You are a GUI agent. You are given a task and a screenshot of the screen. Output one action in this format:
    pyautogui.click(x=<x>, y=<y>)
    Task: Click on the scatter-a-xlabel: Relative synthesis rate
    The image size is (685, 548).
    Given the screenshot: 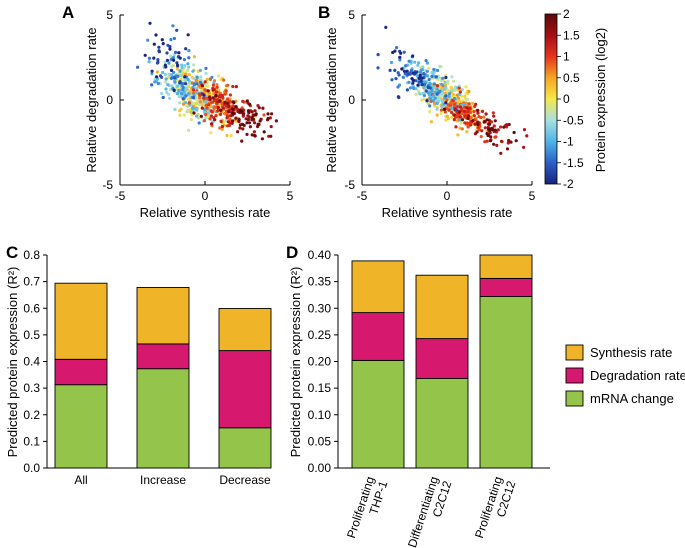 What is the action you would take?
    pyautogui.click(x=205, y=212)
    